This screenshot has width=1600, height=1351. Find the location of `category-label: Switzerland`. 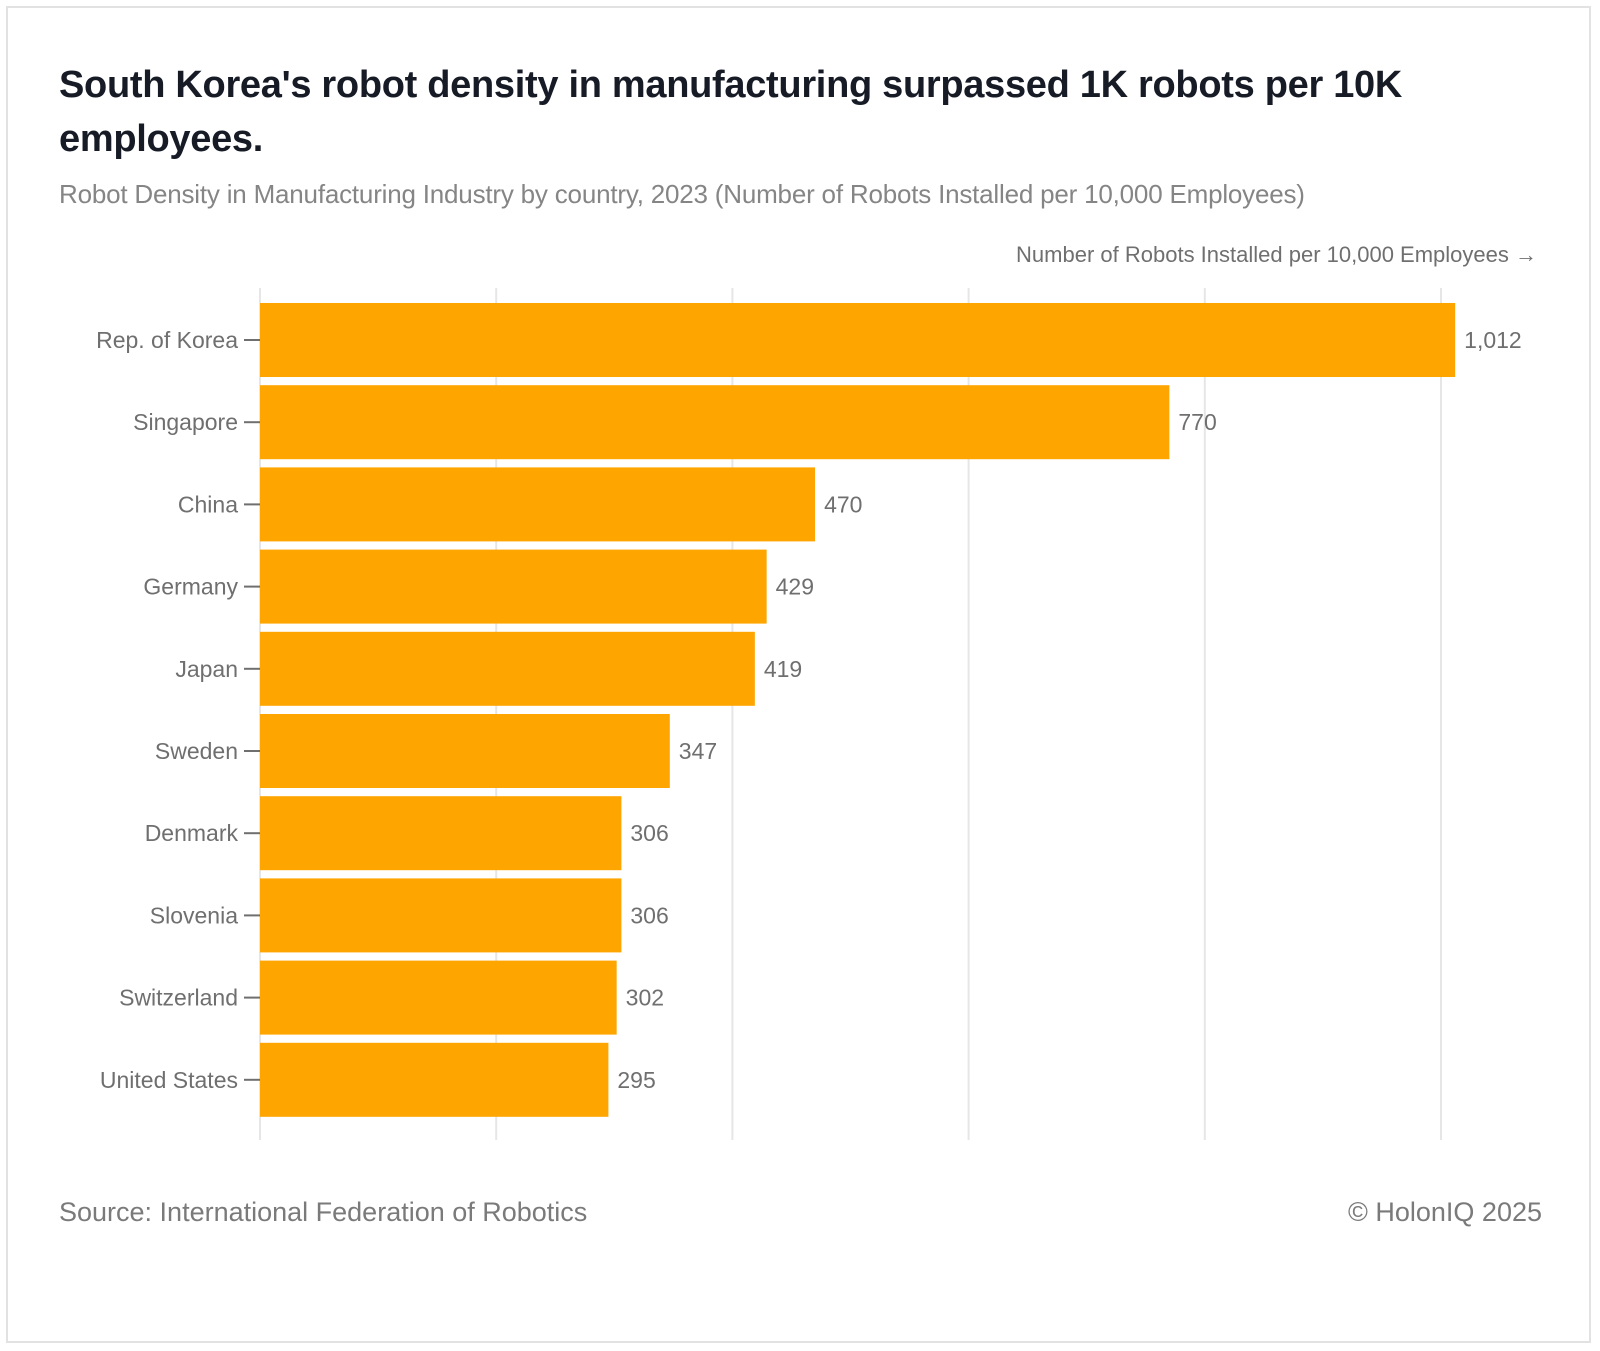

category-label: Switzerland is located at coordinates (178, 998).